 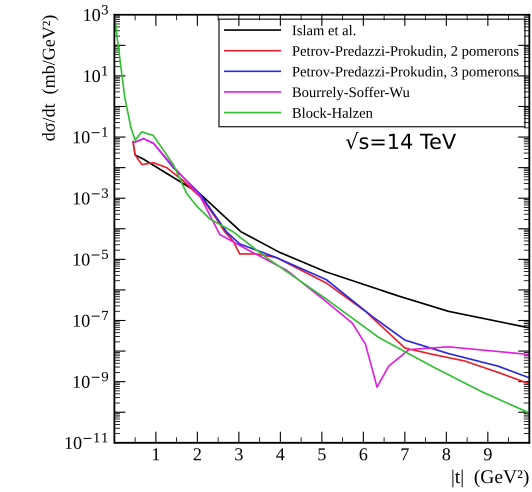 What do you see at coordinates (280, 454) in the screenshot?
I see `x-tick-label: 4` at bounding box center [280, 454].